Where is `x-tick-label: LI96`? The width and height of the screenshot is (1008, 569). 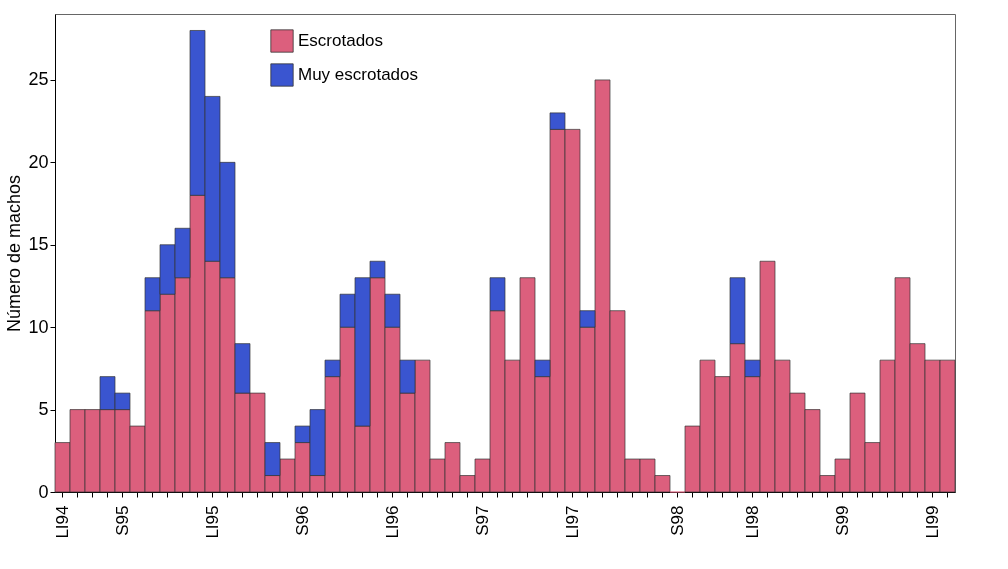 x-tick-label: LI96 is located at coordinates (392, 522).